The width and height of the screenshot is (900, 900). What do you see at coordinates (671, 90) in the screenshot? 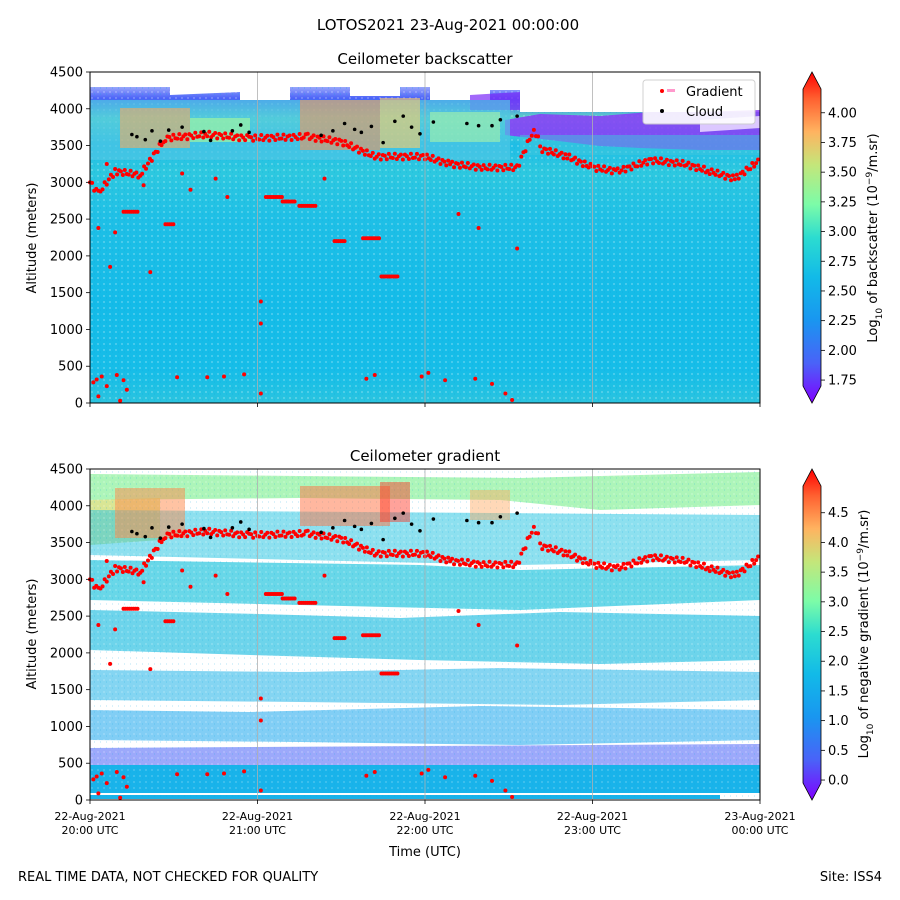
I see `legend-gradient-swatch` at bounding box center [671, 90].